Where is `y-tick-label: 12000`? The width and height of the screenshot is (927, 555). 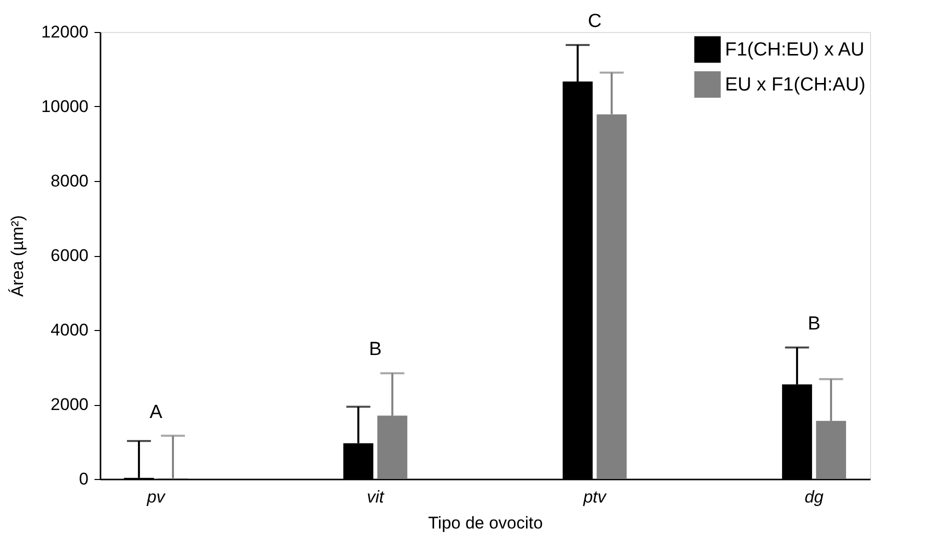 y-tick-label: 12000 is located at coordinates (64, 32).